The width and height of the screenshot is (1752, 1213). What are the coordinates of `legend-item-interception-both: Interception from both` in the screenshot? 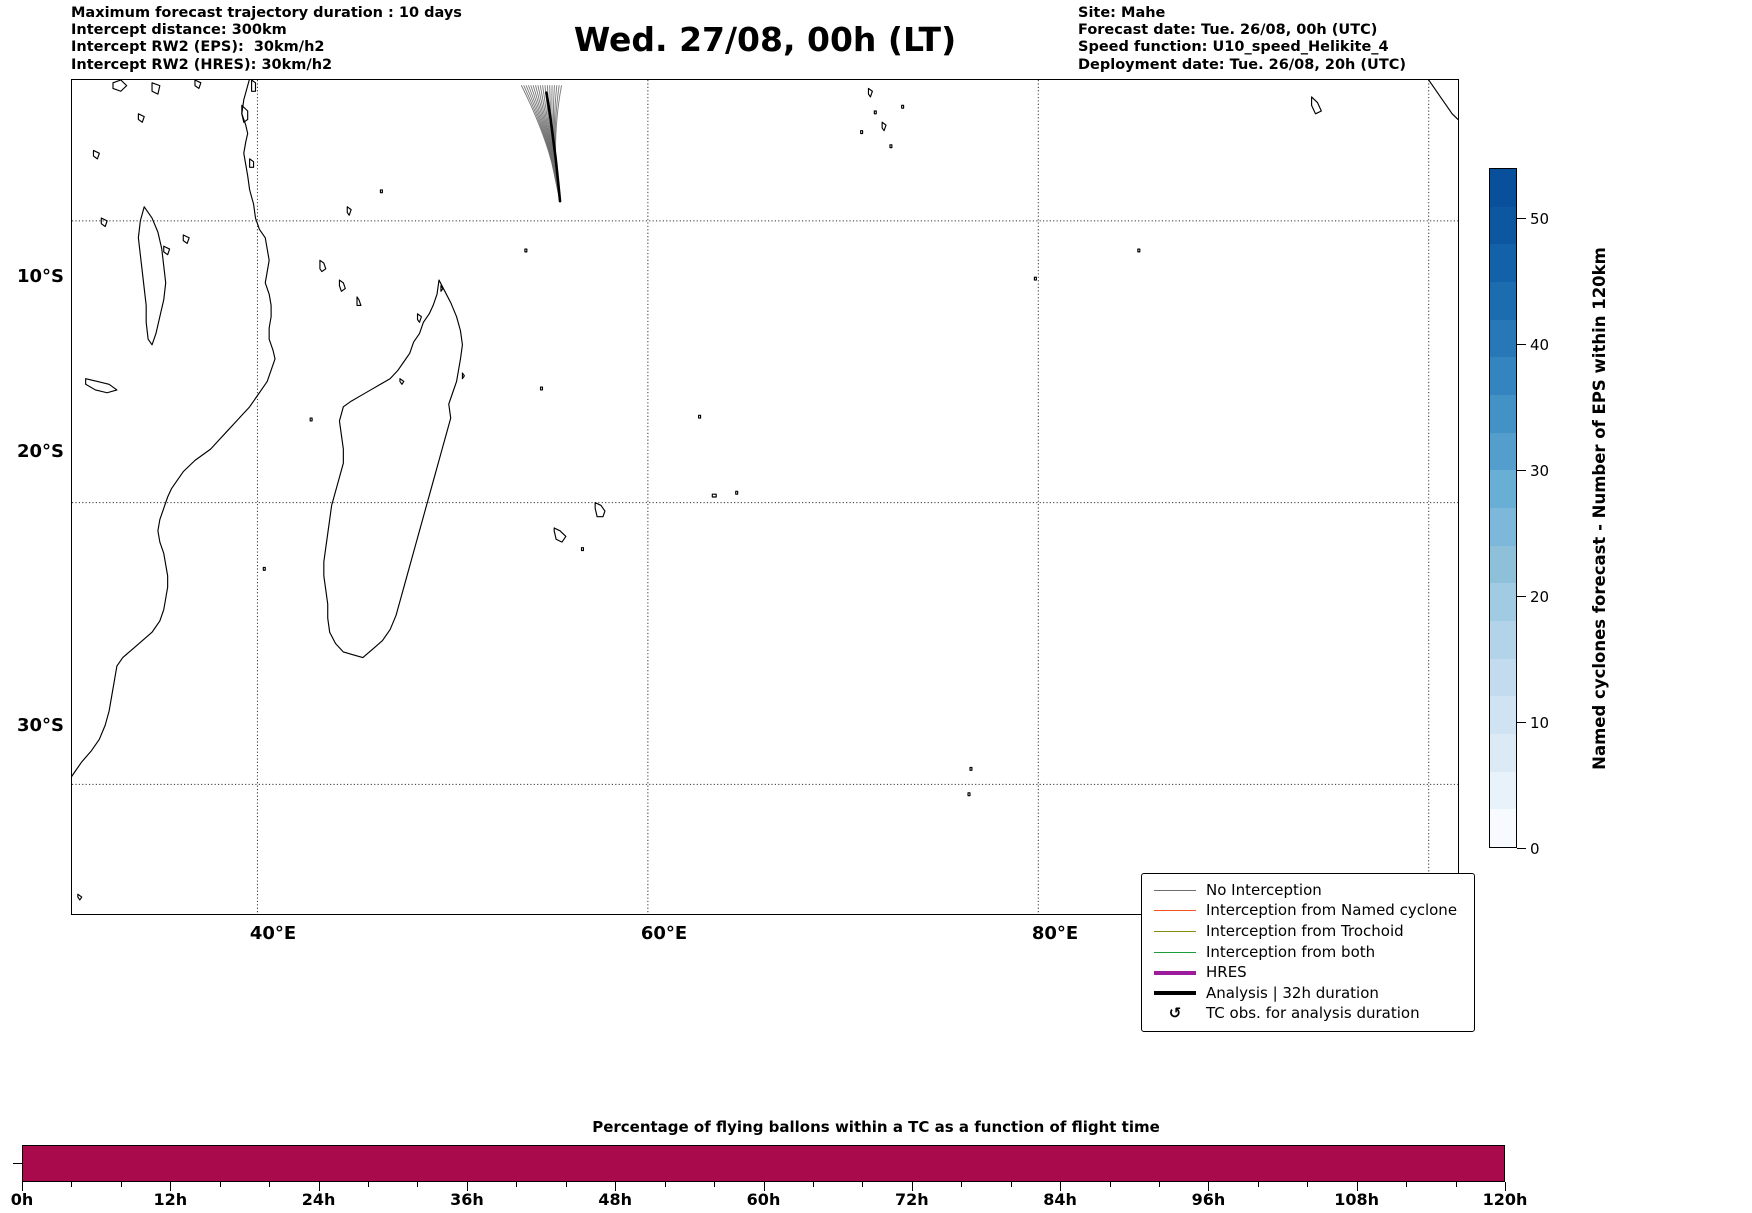 It's located at (1308, 952).